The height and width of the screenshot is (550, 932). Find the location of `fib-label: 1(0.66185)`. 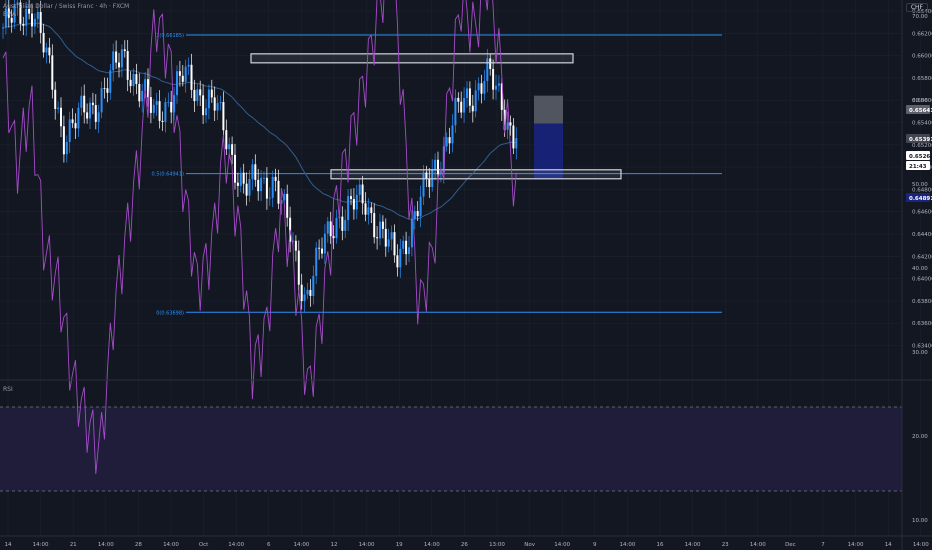

fib-label: 1(0.66185) is located at coordinates (170, 36).